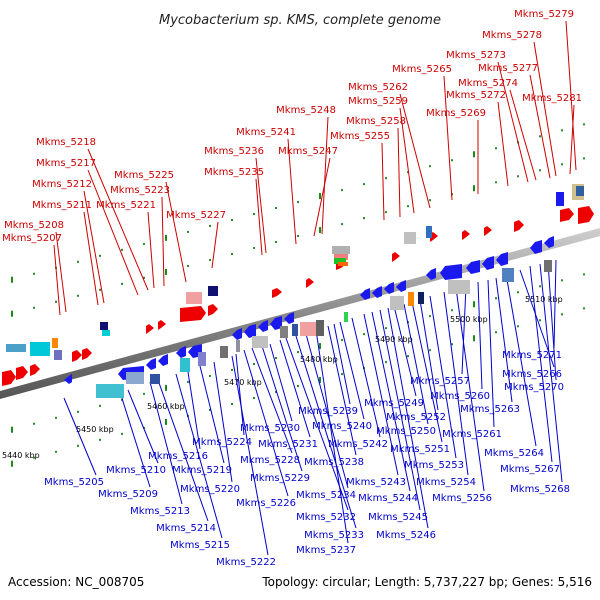 The image size is (600, 600). What do you see at coordinates (210, 489) in the screenshot?
I see `reverse-gene-label: Mkms_5220` at bounding box center [210, 489].